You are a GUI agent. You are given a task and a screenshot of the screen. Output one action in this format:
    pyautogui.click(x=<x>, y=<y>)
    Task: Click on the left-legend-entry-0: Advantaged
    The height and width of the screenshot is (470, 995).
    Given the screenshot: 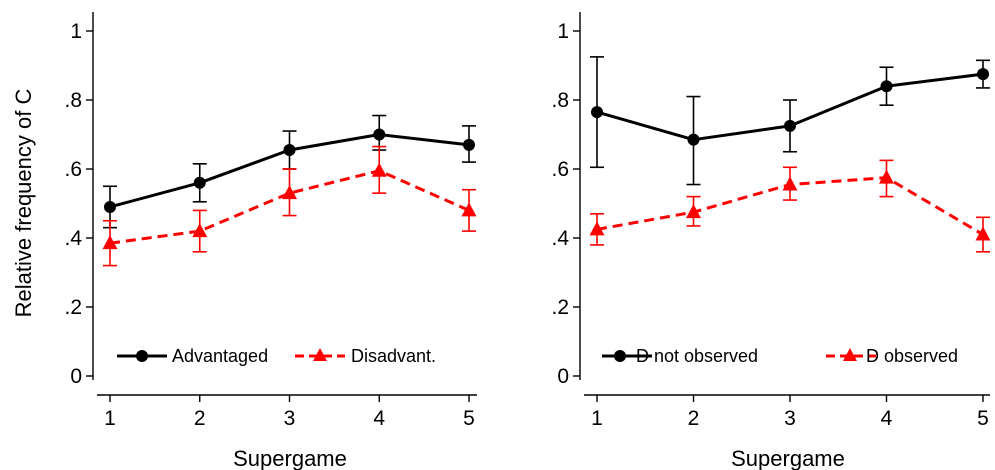 What is the action you would take?
    pyautogui.click(x=192, y=356)
    